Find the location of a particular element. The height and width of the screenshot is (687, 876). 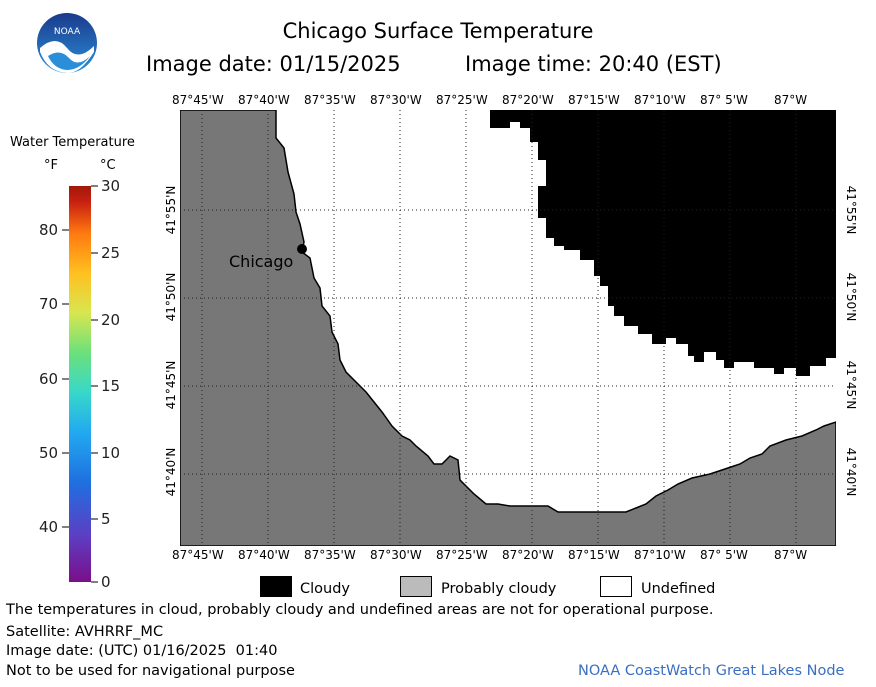

f-tick: 60 is located at coordinates (49, 379).